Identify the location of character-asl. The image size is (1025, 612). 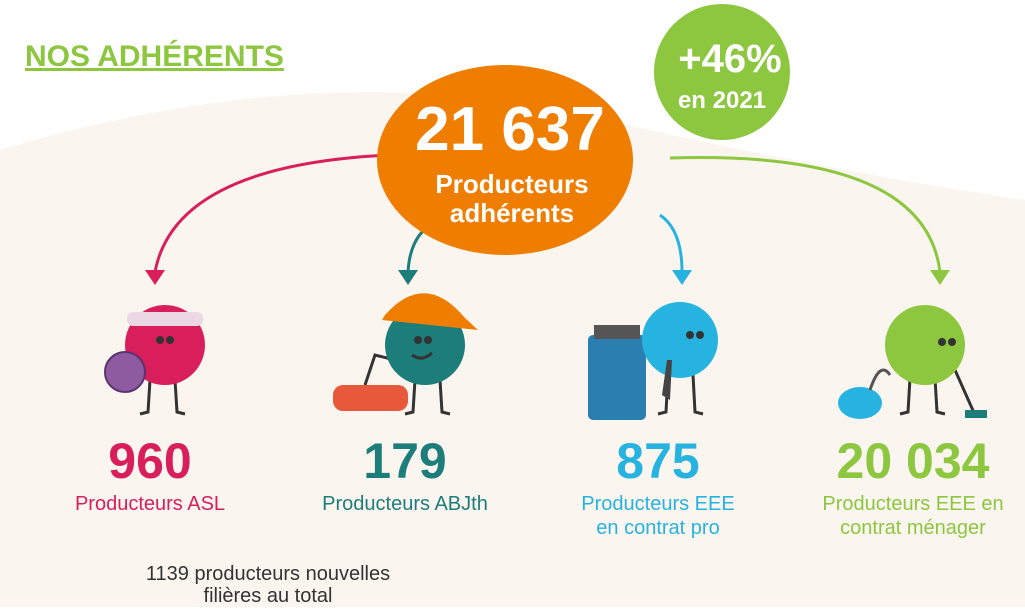
(154, 360).